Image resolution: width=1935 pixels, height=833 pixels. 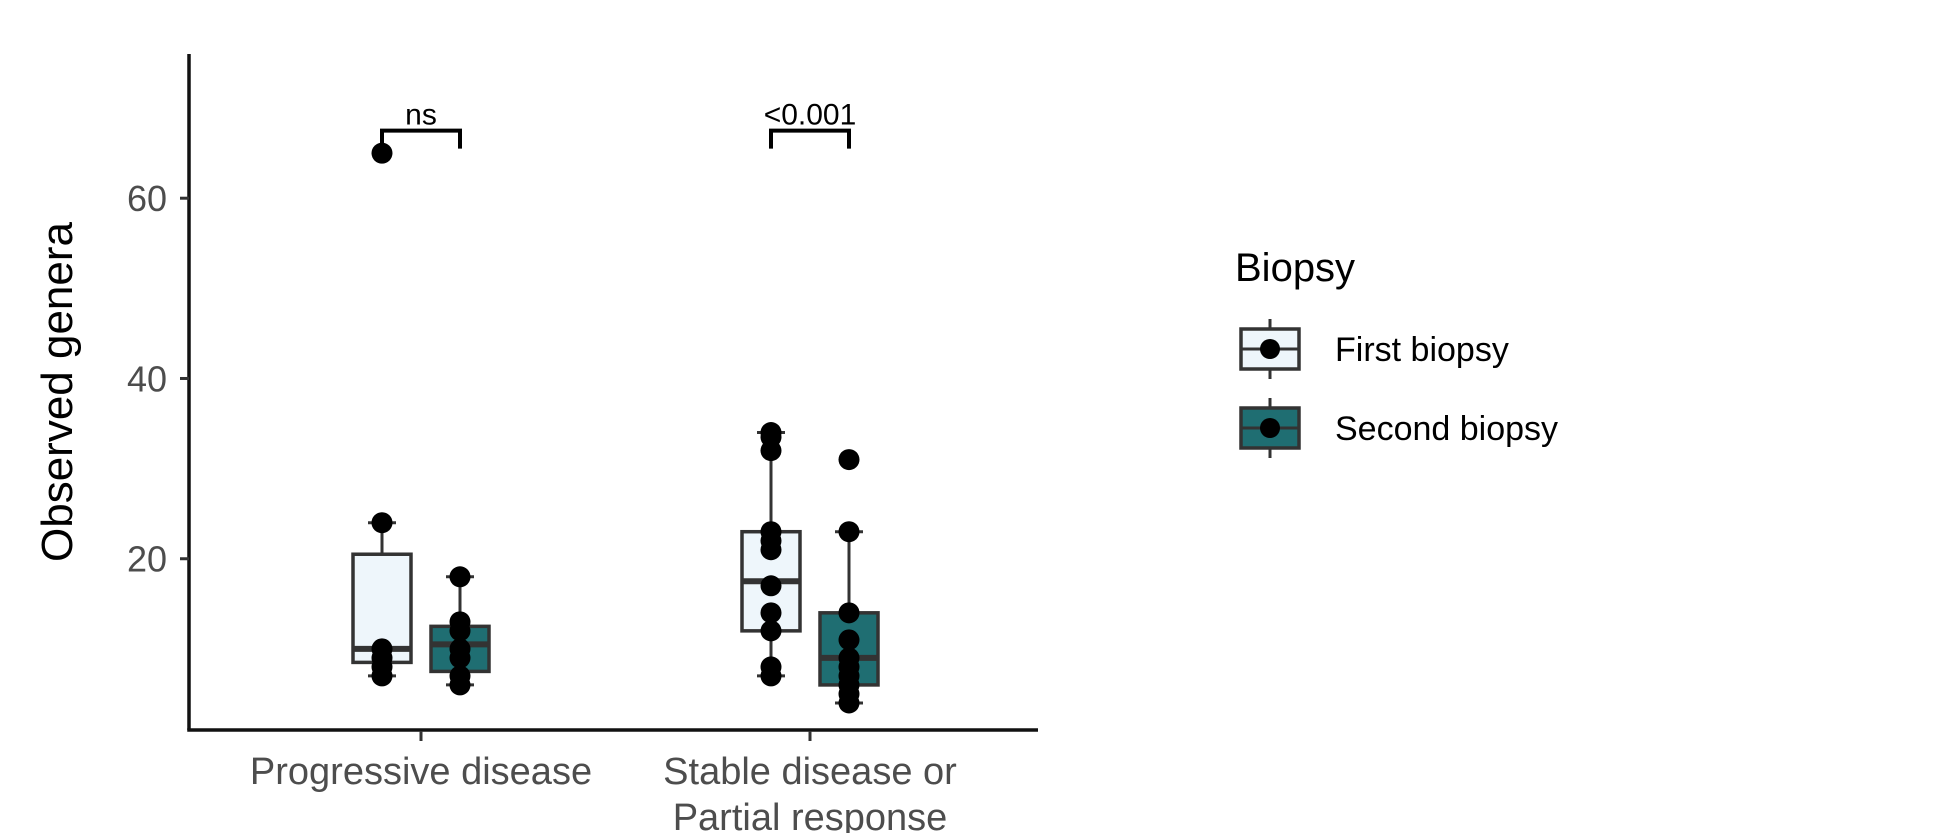 What do you see at coordinates (147, 559) in the screenshot?
I see `y-tick-label: 20` at bounding box center [147, 559].